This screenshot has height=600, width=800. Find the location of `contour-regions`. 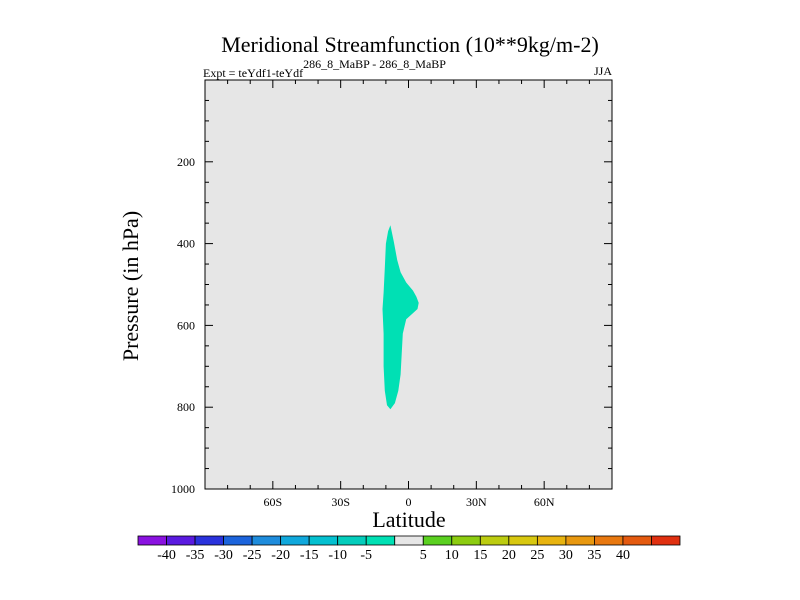

contour-regions is located at coordinates (400, 317).